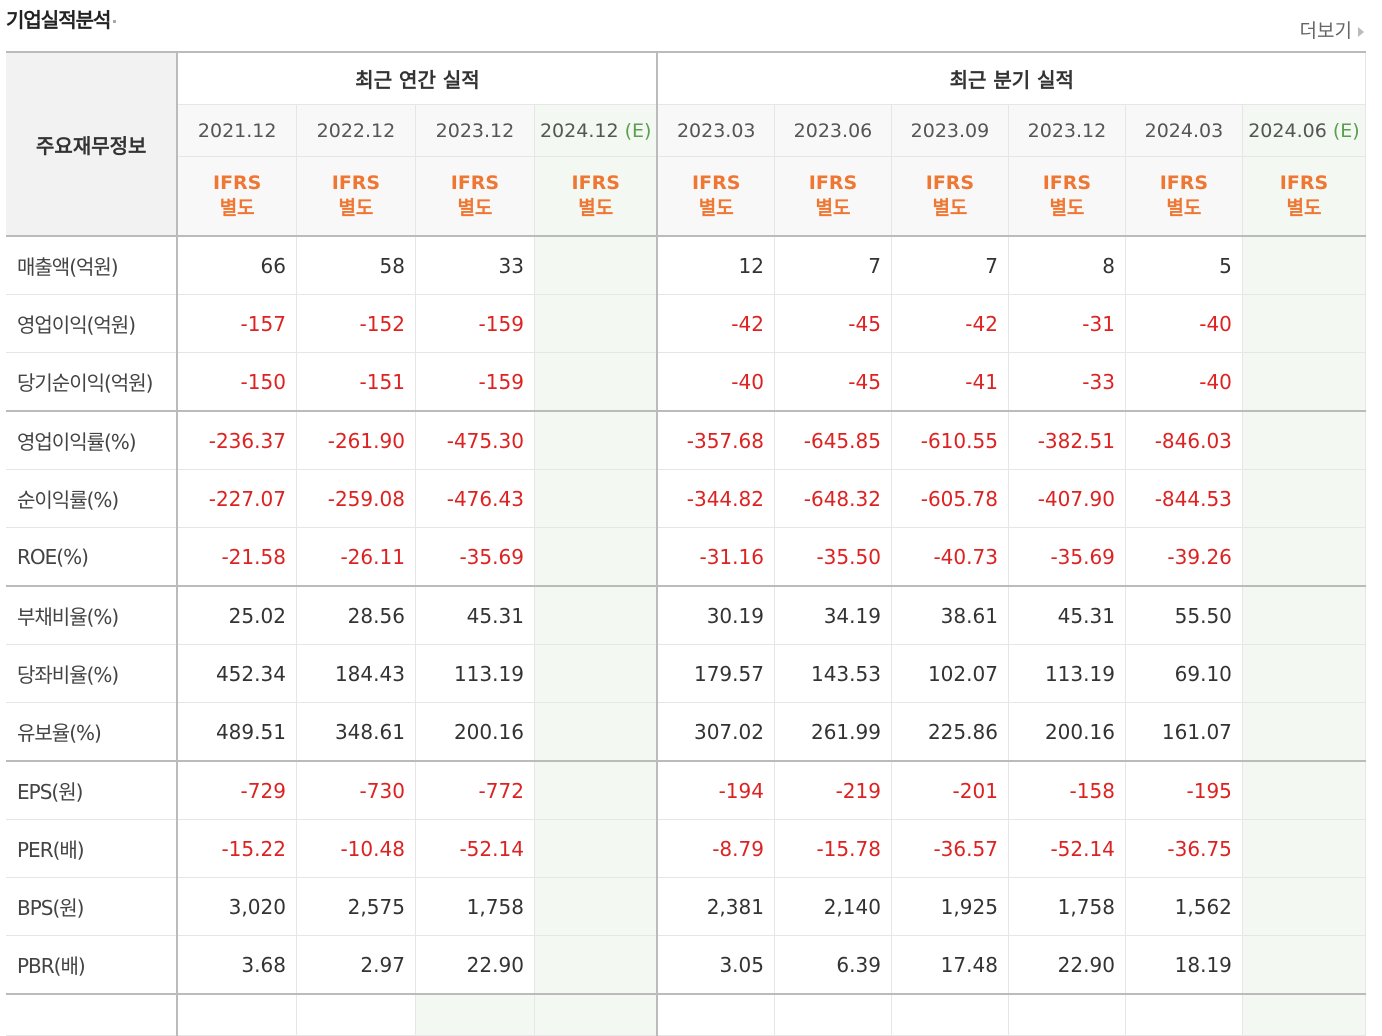 This screenshot has width=1382, height=1036. I want to click on row-label: 당기순이익(억원), so click(92, 382).